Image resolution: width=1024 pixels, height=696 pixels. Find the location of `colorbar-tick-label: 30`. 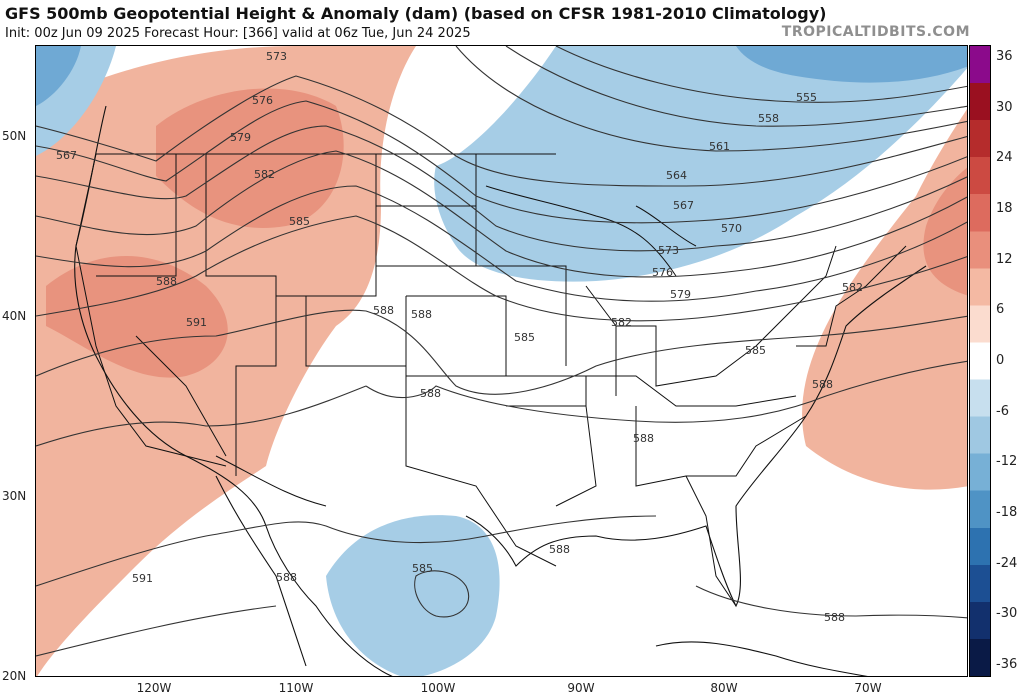

colorbar-tick-label: 30 is located at coordinates (1004, 107).